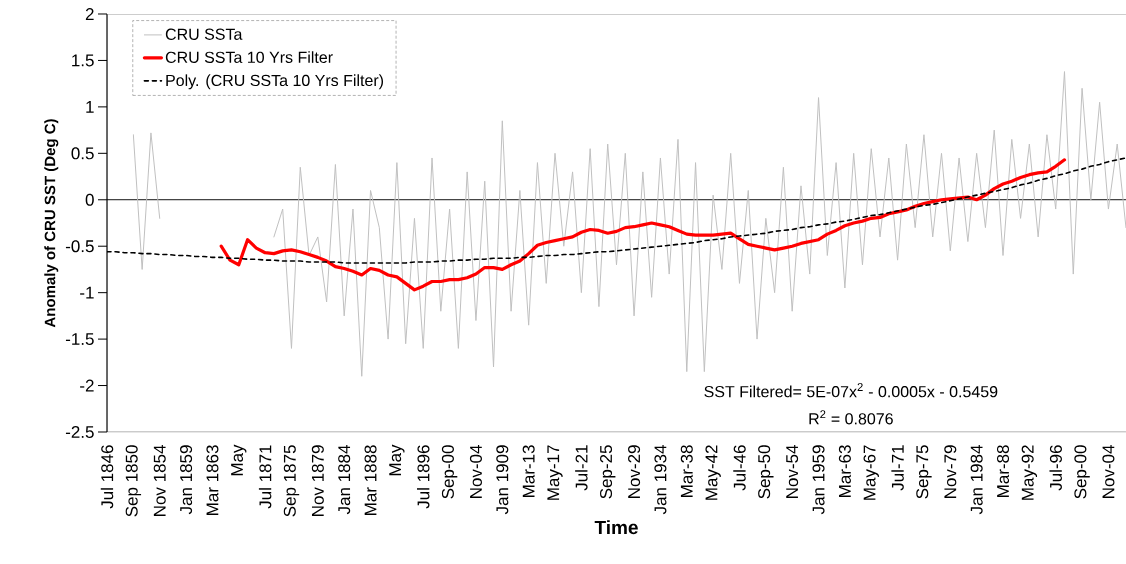 The height and width of the screenshot is (564, 1126). Describe the element at coordinates (87, 292) in the screenshot. I see `y-tick-label: -1` at that location.